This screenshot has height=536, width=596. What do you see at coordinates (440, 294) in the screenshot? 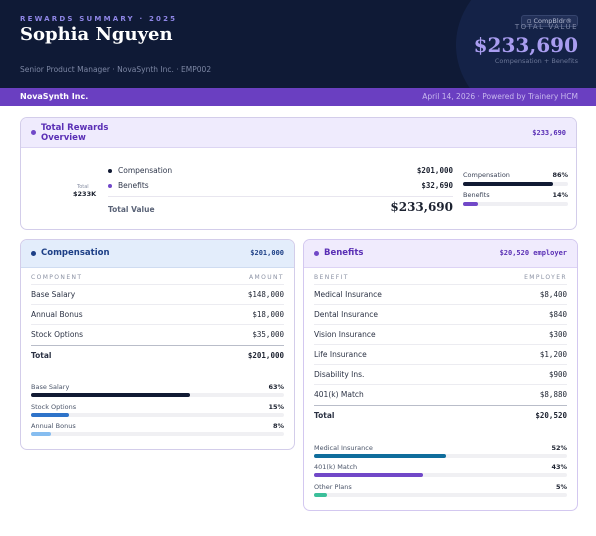
I see `table-row: Medical Insurance $8,400` at bounding box center [440, 294].